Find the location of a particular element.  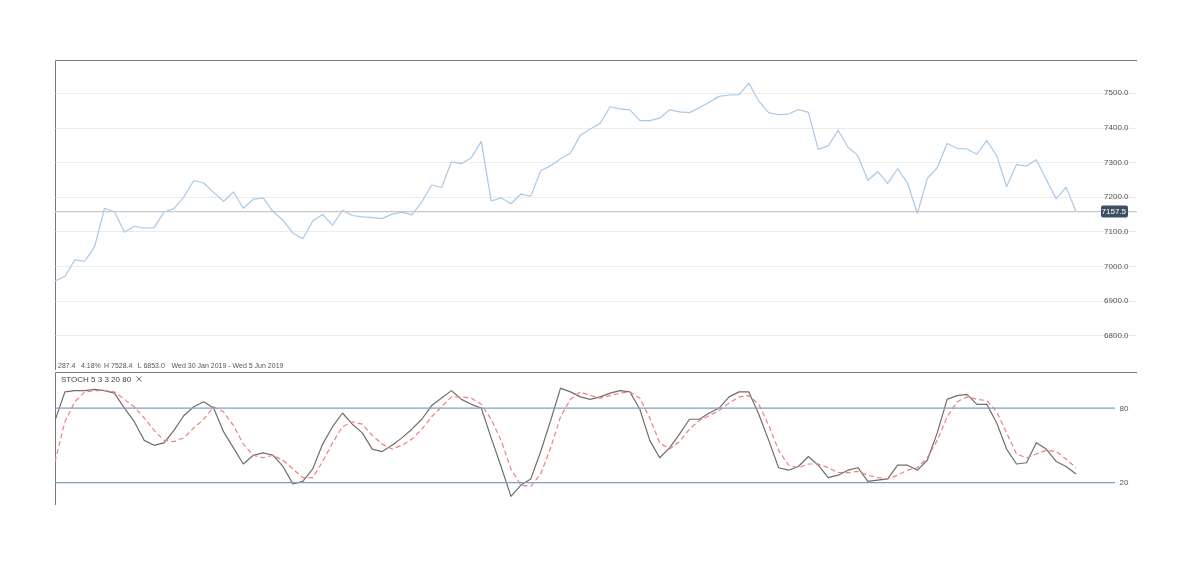

y-tick-label: 6800.0 is located at coordinates (1117, 335).